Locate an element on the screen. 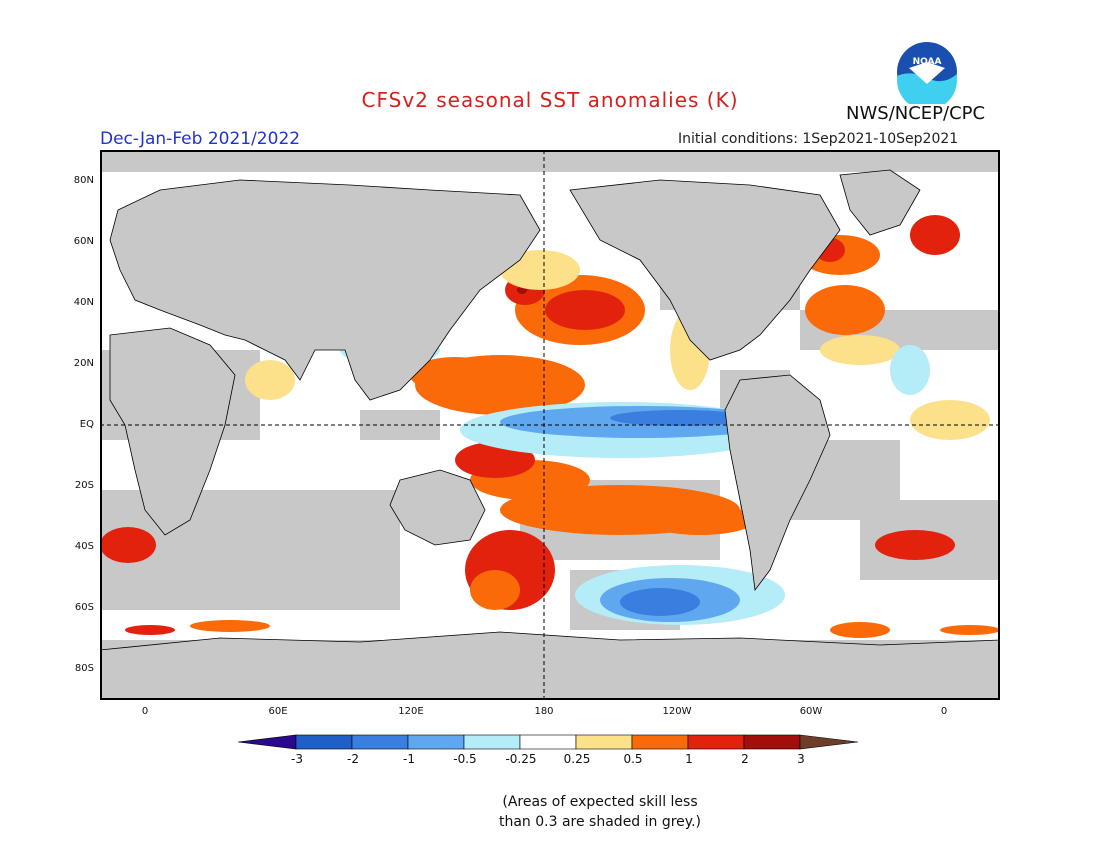 The image size is (1100, 850). colorbar-tick: 2 is located at coordinates (745, 759).